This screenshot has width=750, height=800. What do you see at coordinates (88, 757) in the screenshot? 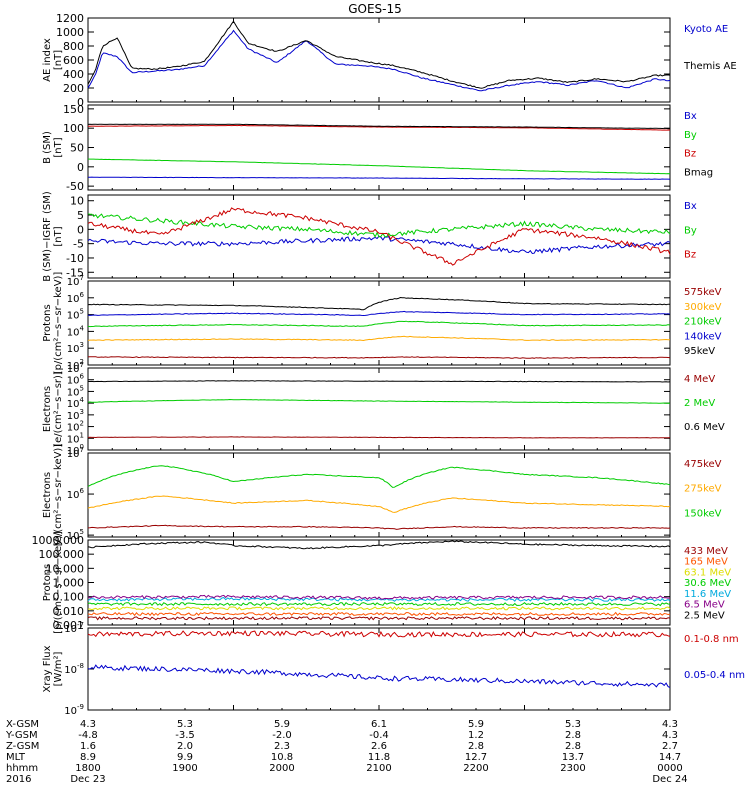
I see `x-tick-value: 8.9` at bounding box center [88, 757].